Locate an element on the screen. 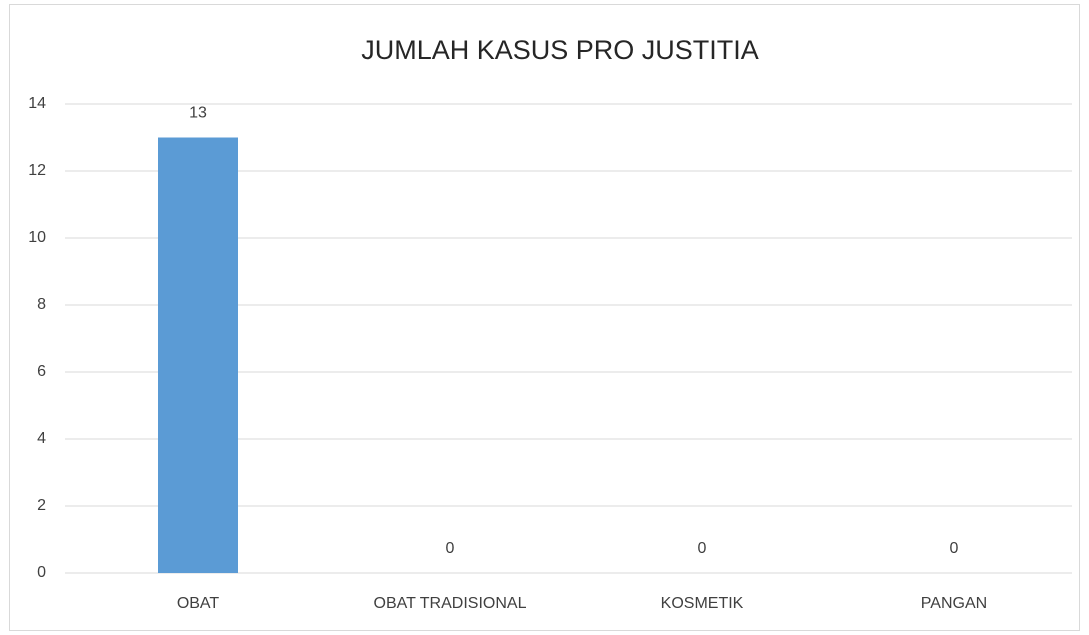 This screenshot has height=635, width=1089. data-label: 13 is located at coordinates (198, 113).